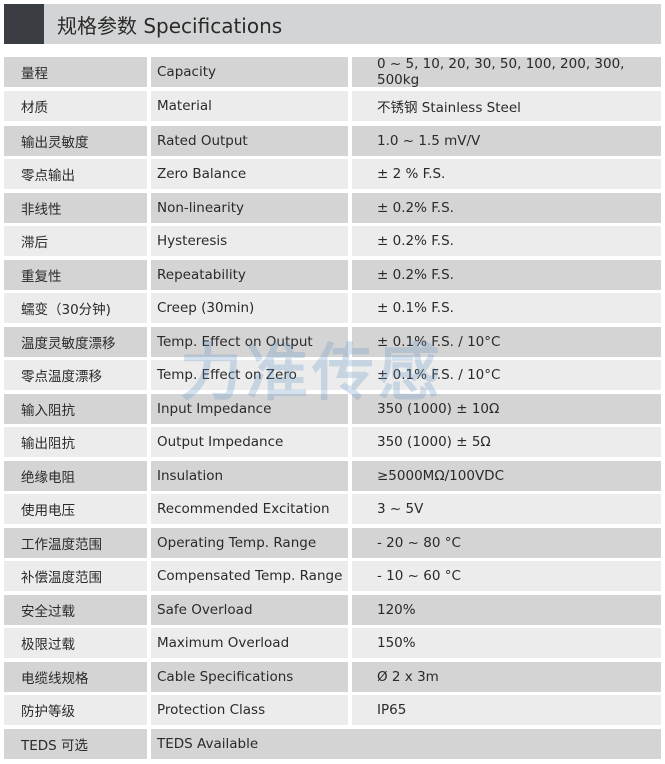 This screenshot has height=764, width=665. I want to click on param-value: Ø 2 x 3m, so click(506, 676).